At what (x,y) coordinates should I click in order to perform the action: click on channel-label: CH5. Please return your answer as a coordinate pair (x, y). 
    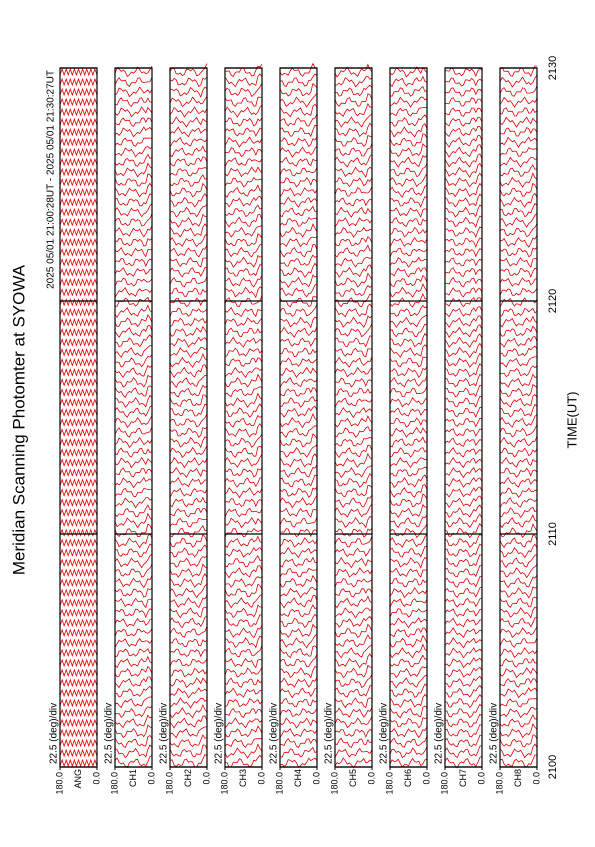
    Looking at the image, I should click on (353, 778).